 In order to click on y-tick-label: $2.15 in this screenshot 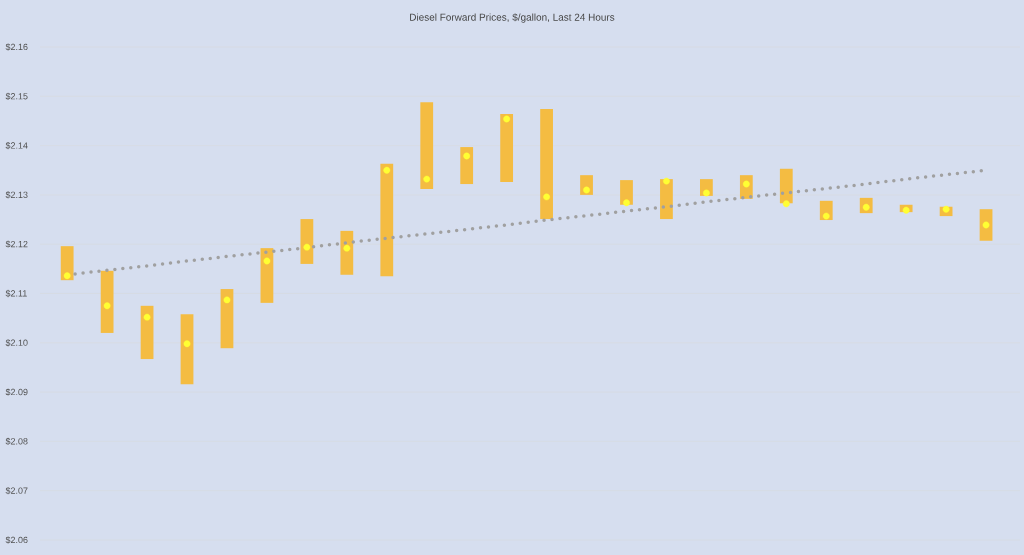, I will do `click(16, 96)`.